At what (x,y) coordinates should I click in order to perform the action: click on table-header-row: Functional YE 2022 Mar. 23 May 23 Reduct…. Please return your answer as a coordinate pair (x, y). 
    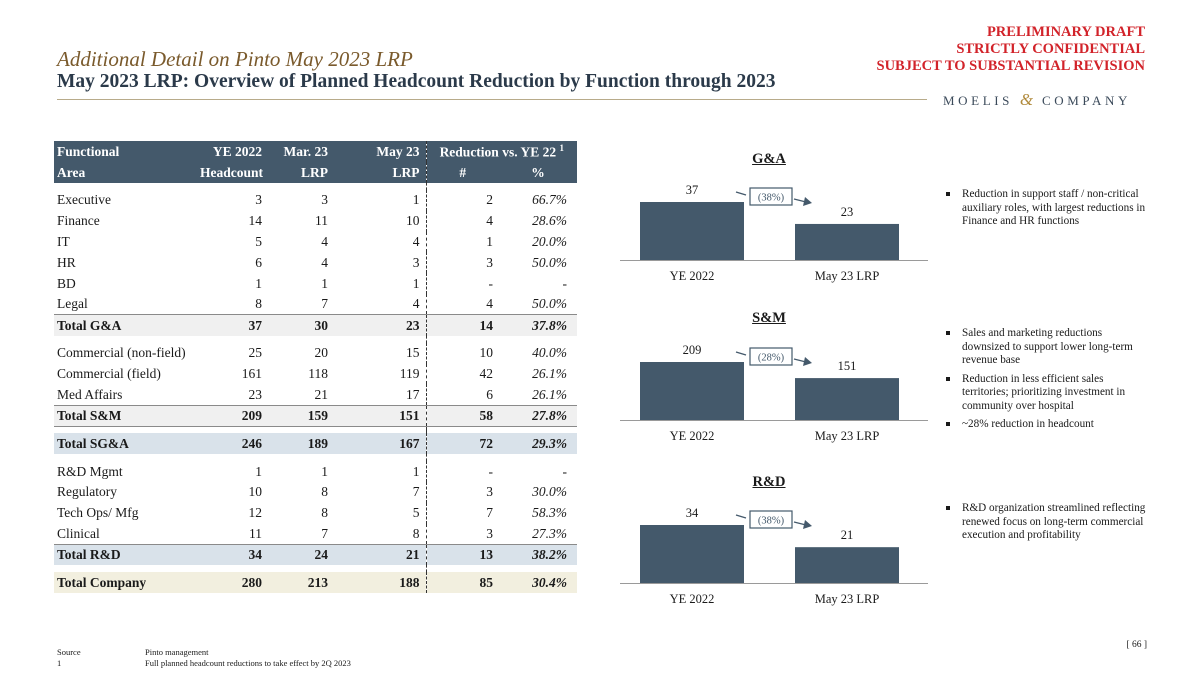
    Looking at the image, I should click on (316, 151).